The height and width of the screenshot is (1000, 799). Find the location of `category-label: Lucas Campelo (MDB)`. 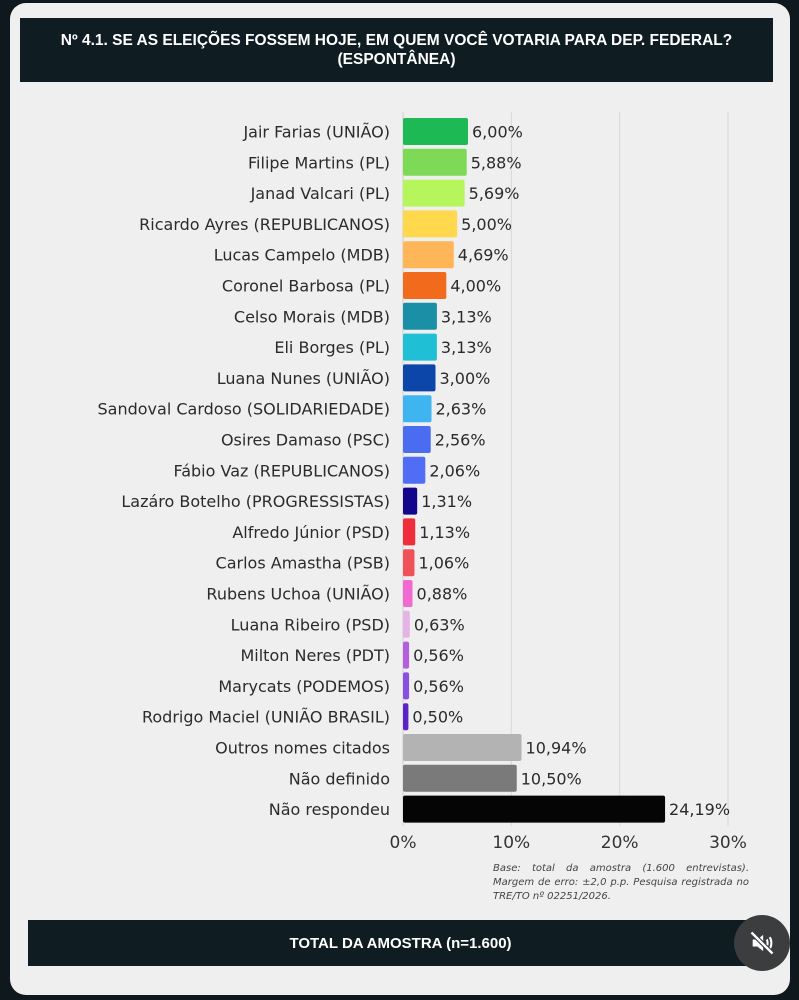

category-label: Lucas Campelo (MDB) is located at coordinates (302, 255).